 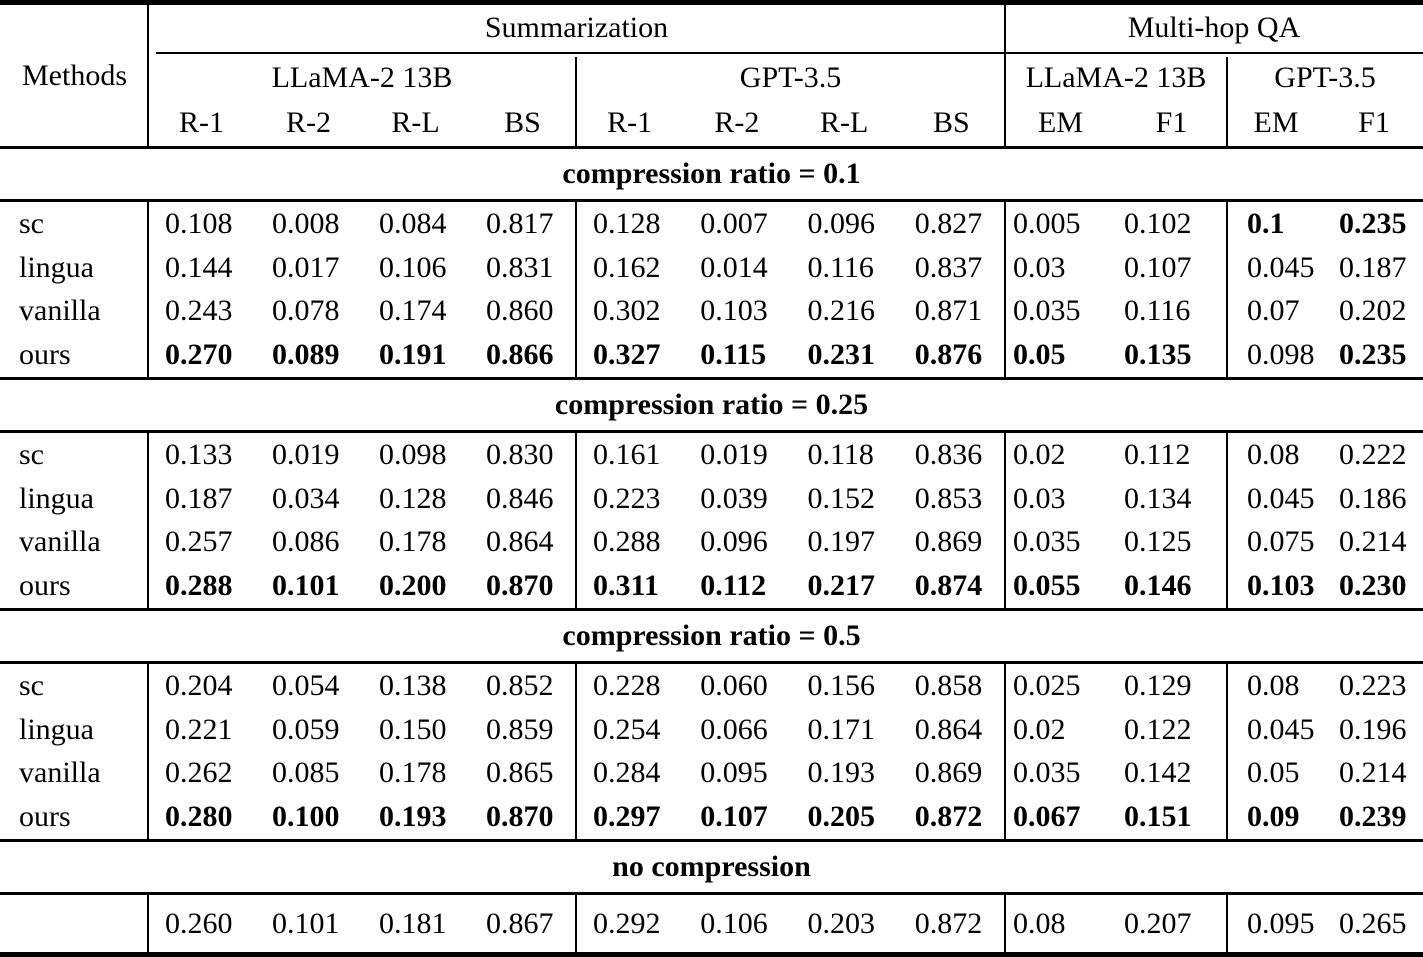 What do you see at coordinates (737, 122) in the screenshot?
I see `metric-header: R-2` at bounding box center [737, 122].